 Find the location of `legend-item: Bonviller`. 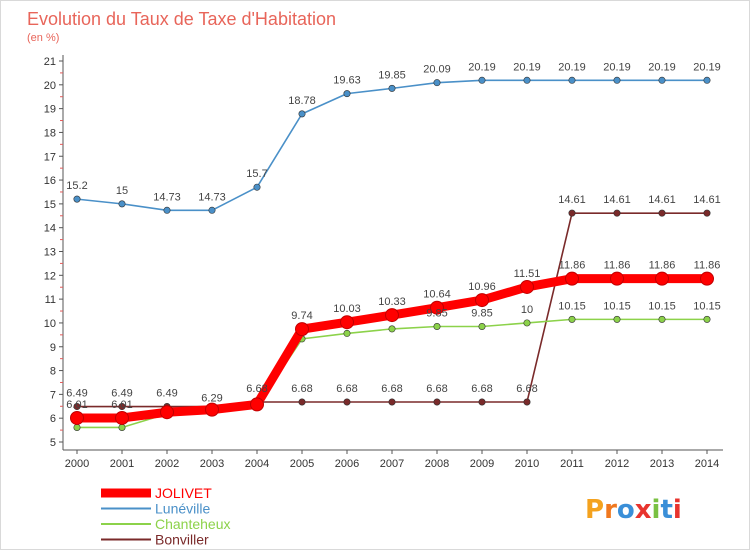

legend-item: Bonviller is located at coordinates (155, 540).